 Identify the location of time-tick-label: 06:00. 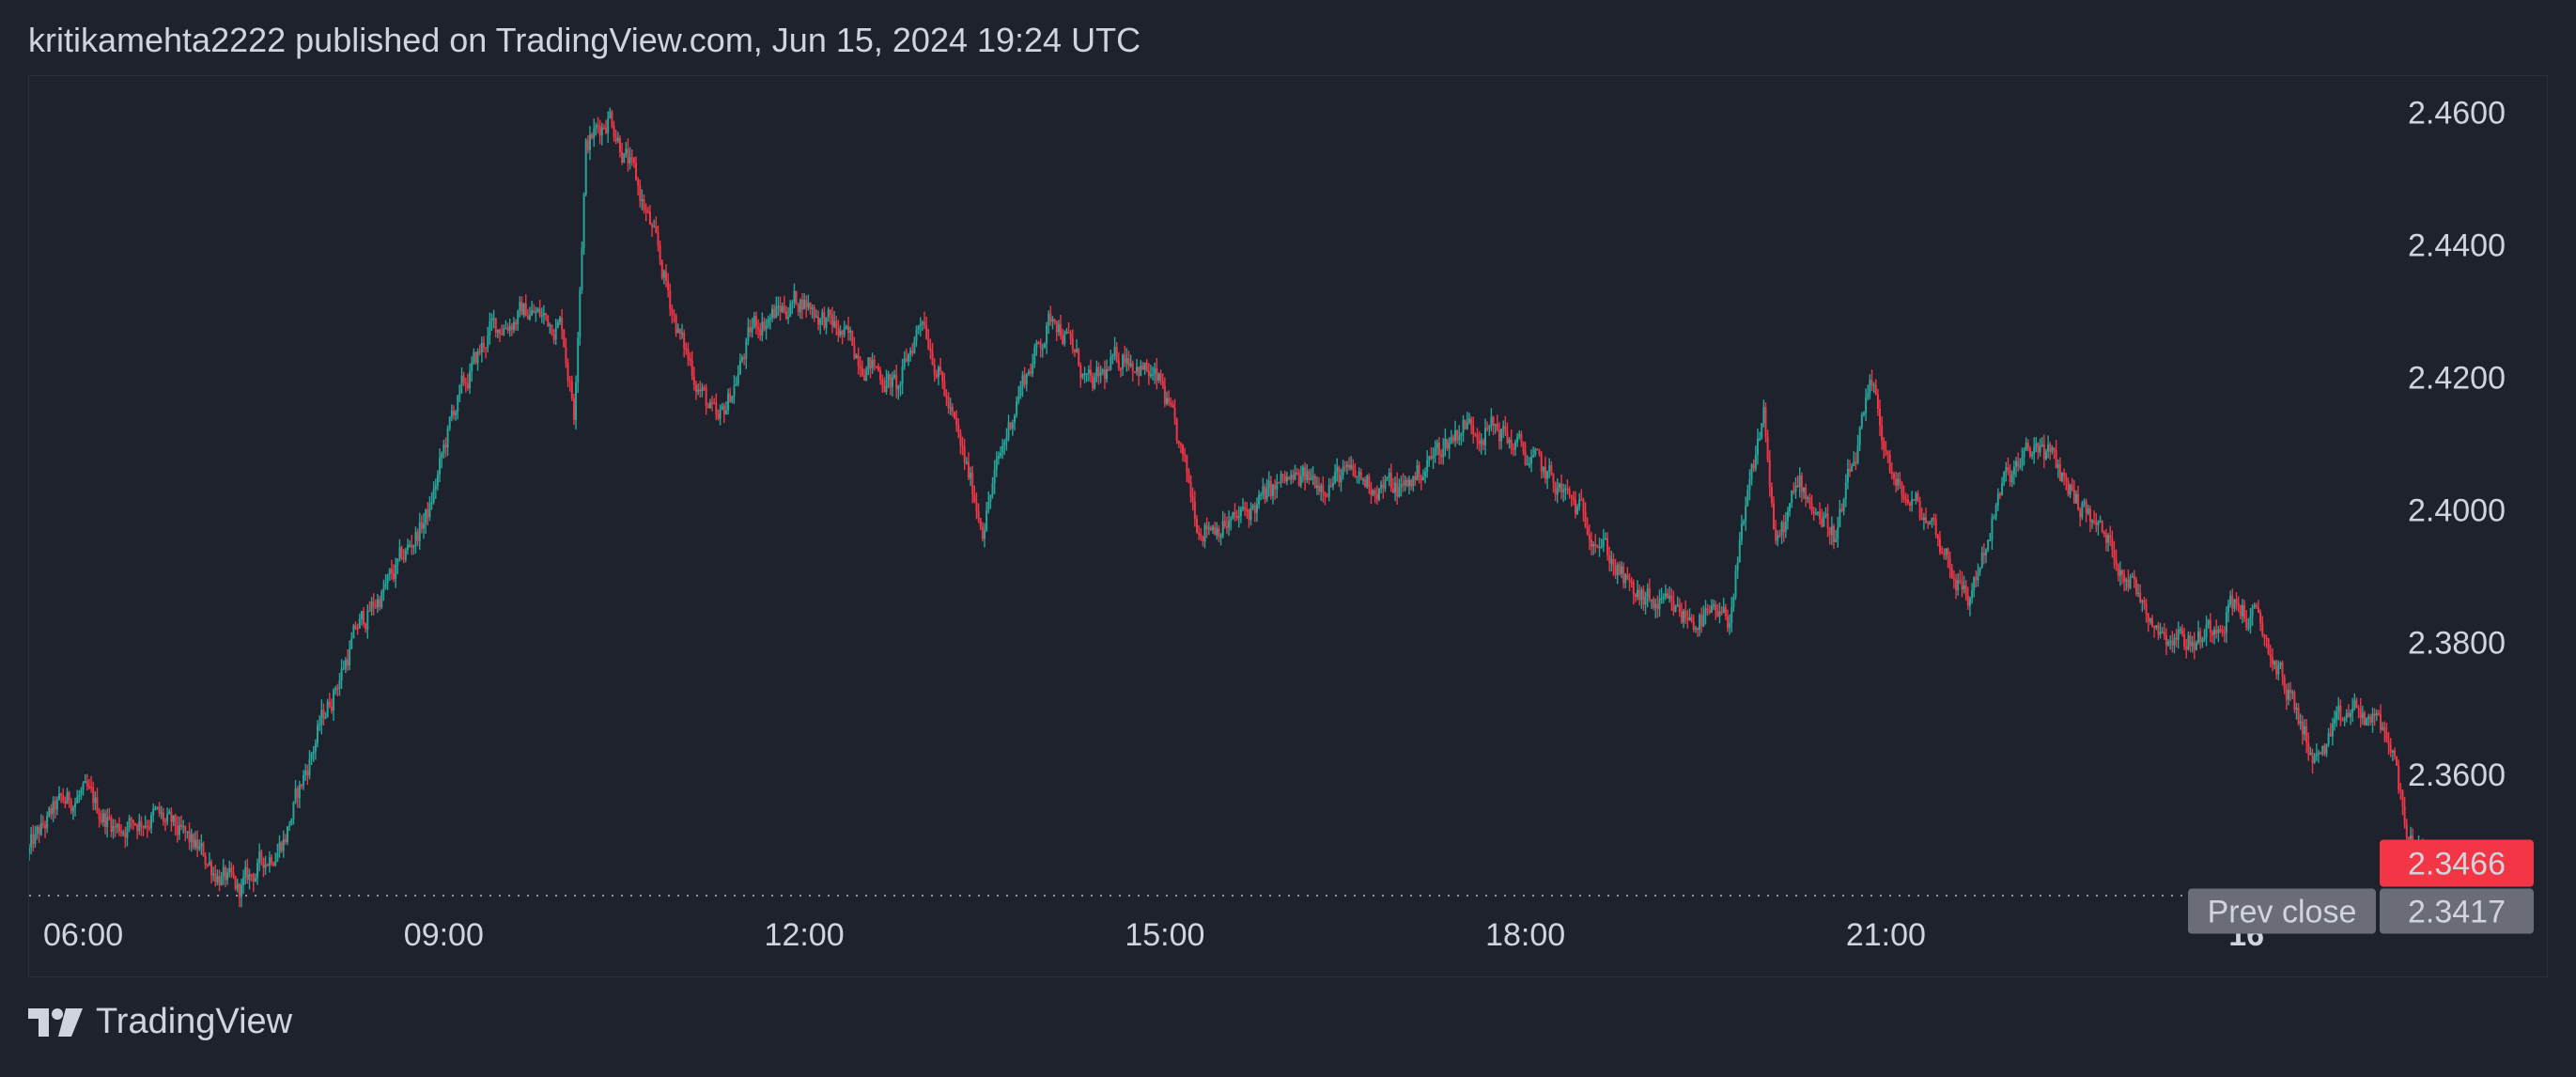
(83, 935).